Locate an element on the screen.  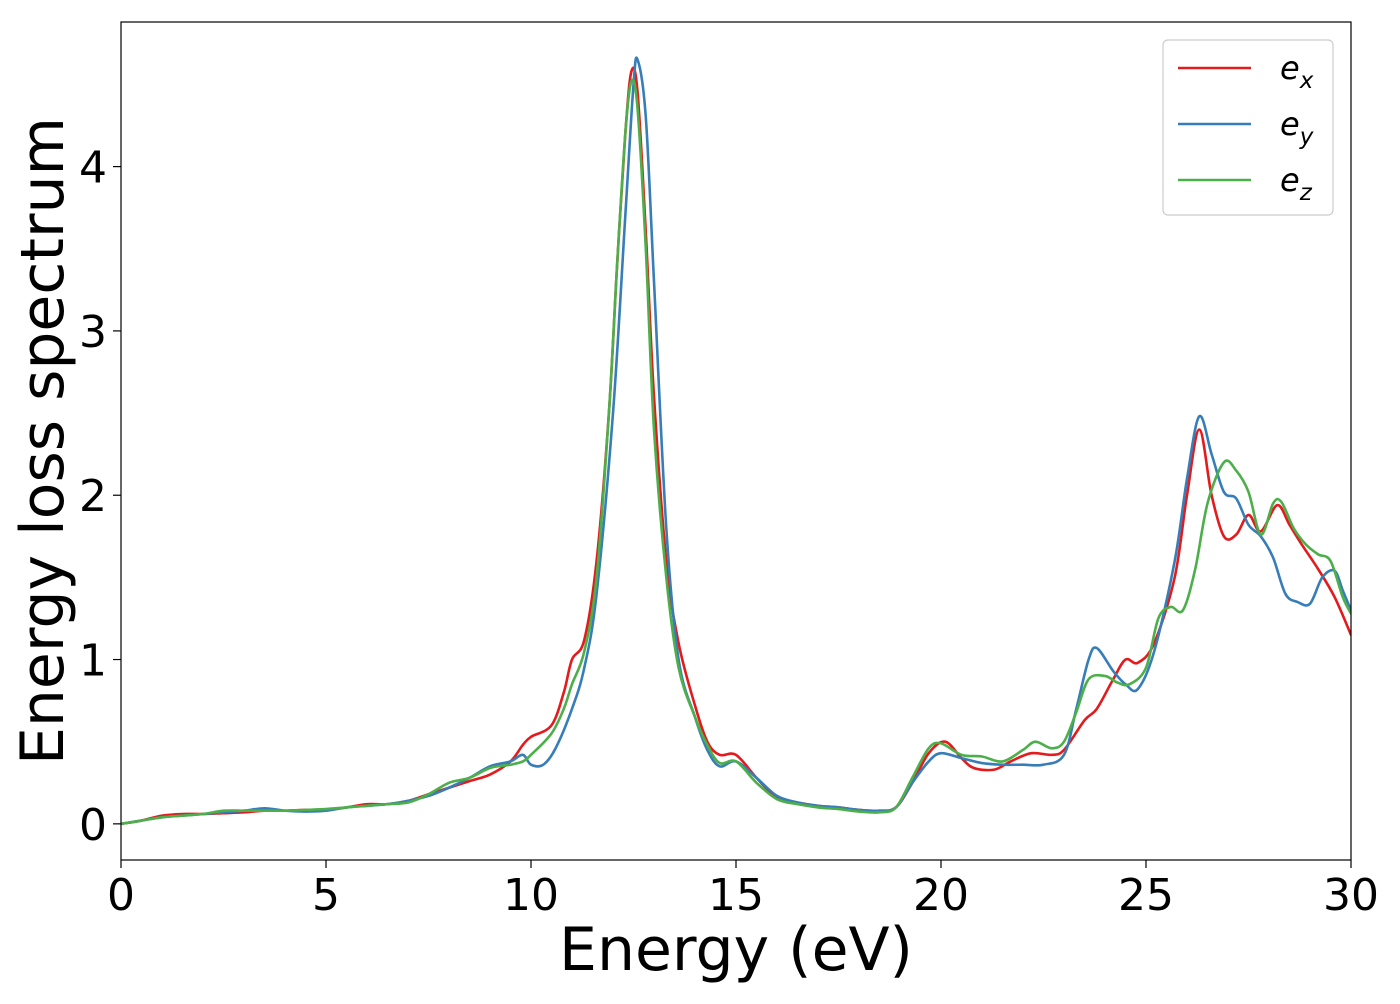
legend: ex ey ez is located at coordinates (1248, 127).